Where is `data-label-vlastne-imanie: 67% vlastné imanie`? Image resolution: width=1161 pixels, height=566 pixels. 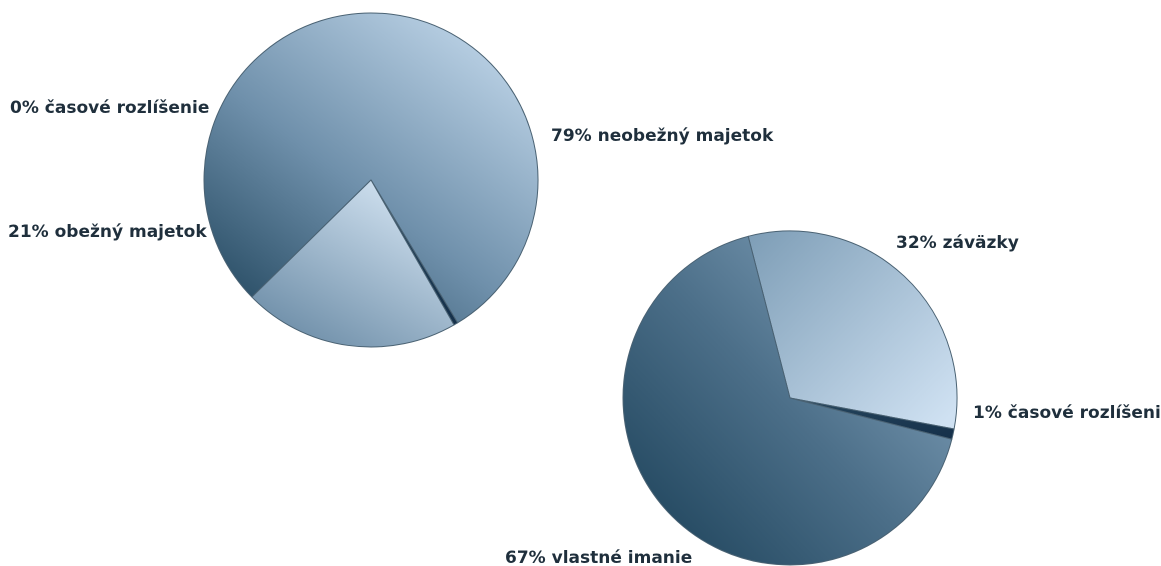
data-label-vlastne-imanie: 67% vlastné imanie is located at coordinates (598, 557).